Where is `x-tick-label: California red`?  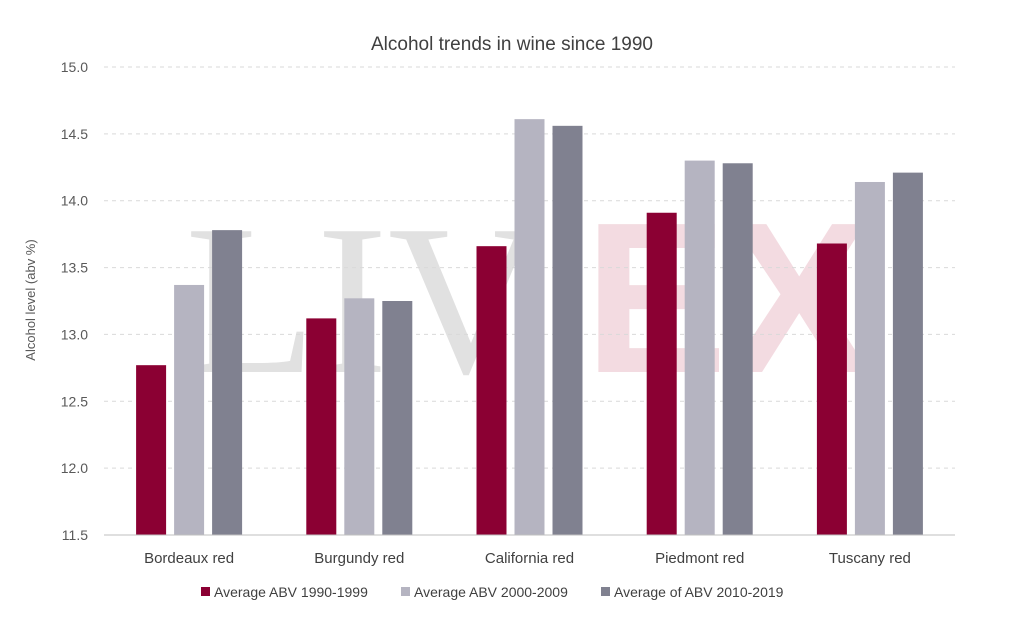 x-tick-label: California red is located at coordinates (529, 558).